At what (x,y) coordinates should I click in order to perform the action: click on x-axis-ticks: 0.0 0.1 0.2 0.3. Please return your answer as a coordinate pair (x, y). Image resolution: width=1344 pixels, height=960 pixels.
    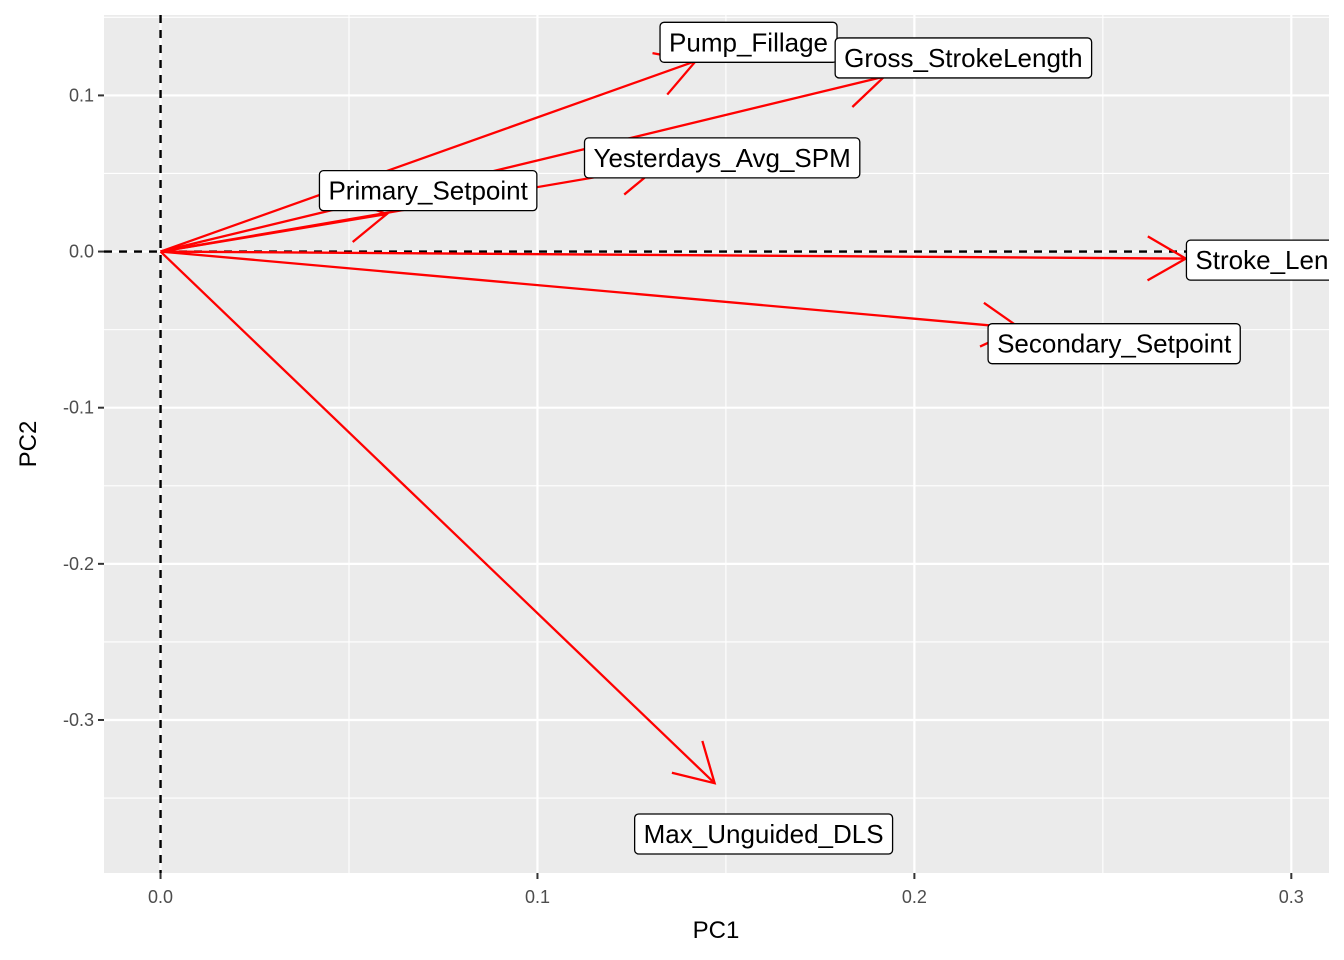
    Looking at the image, I should click on (726, 890).